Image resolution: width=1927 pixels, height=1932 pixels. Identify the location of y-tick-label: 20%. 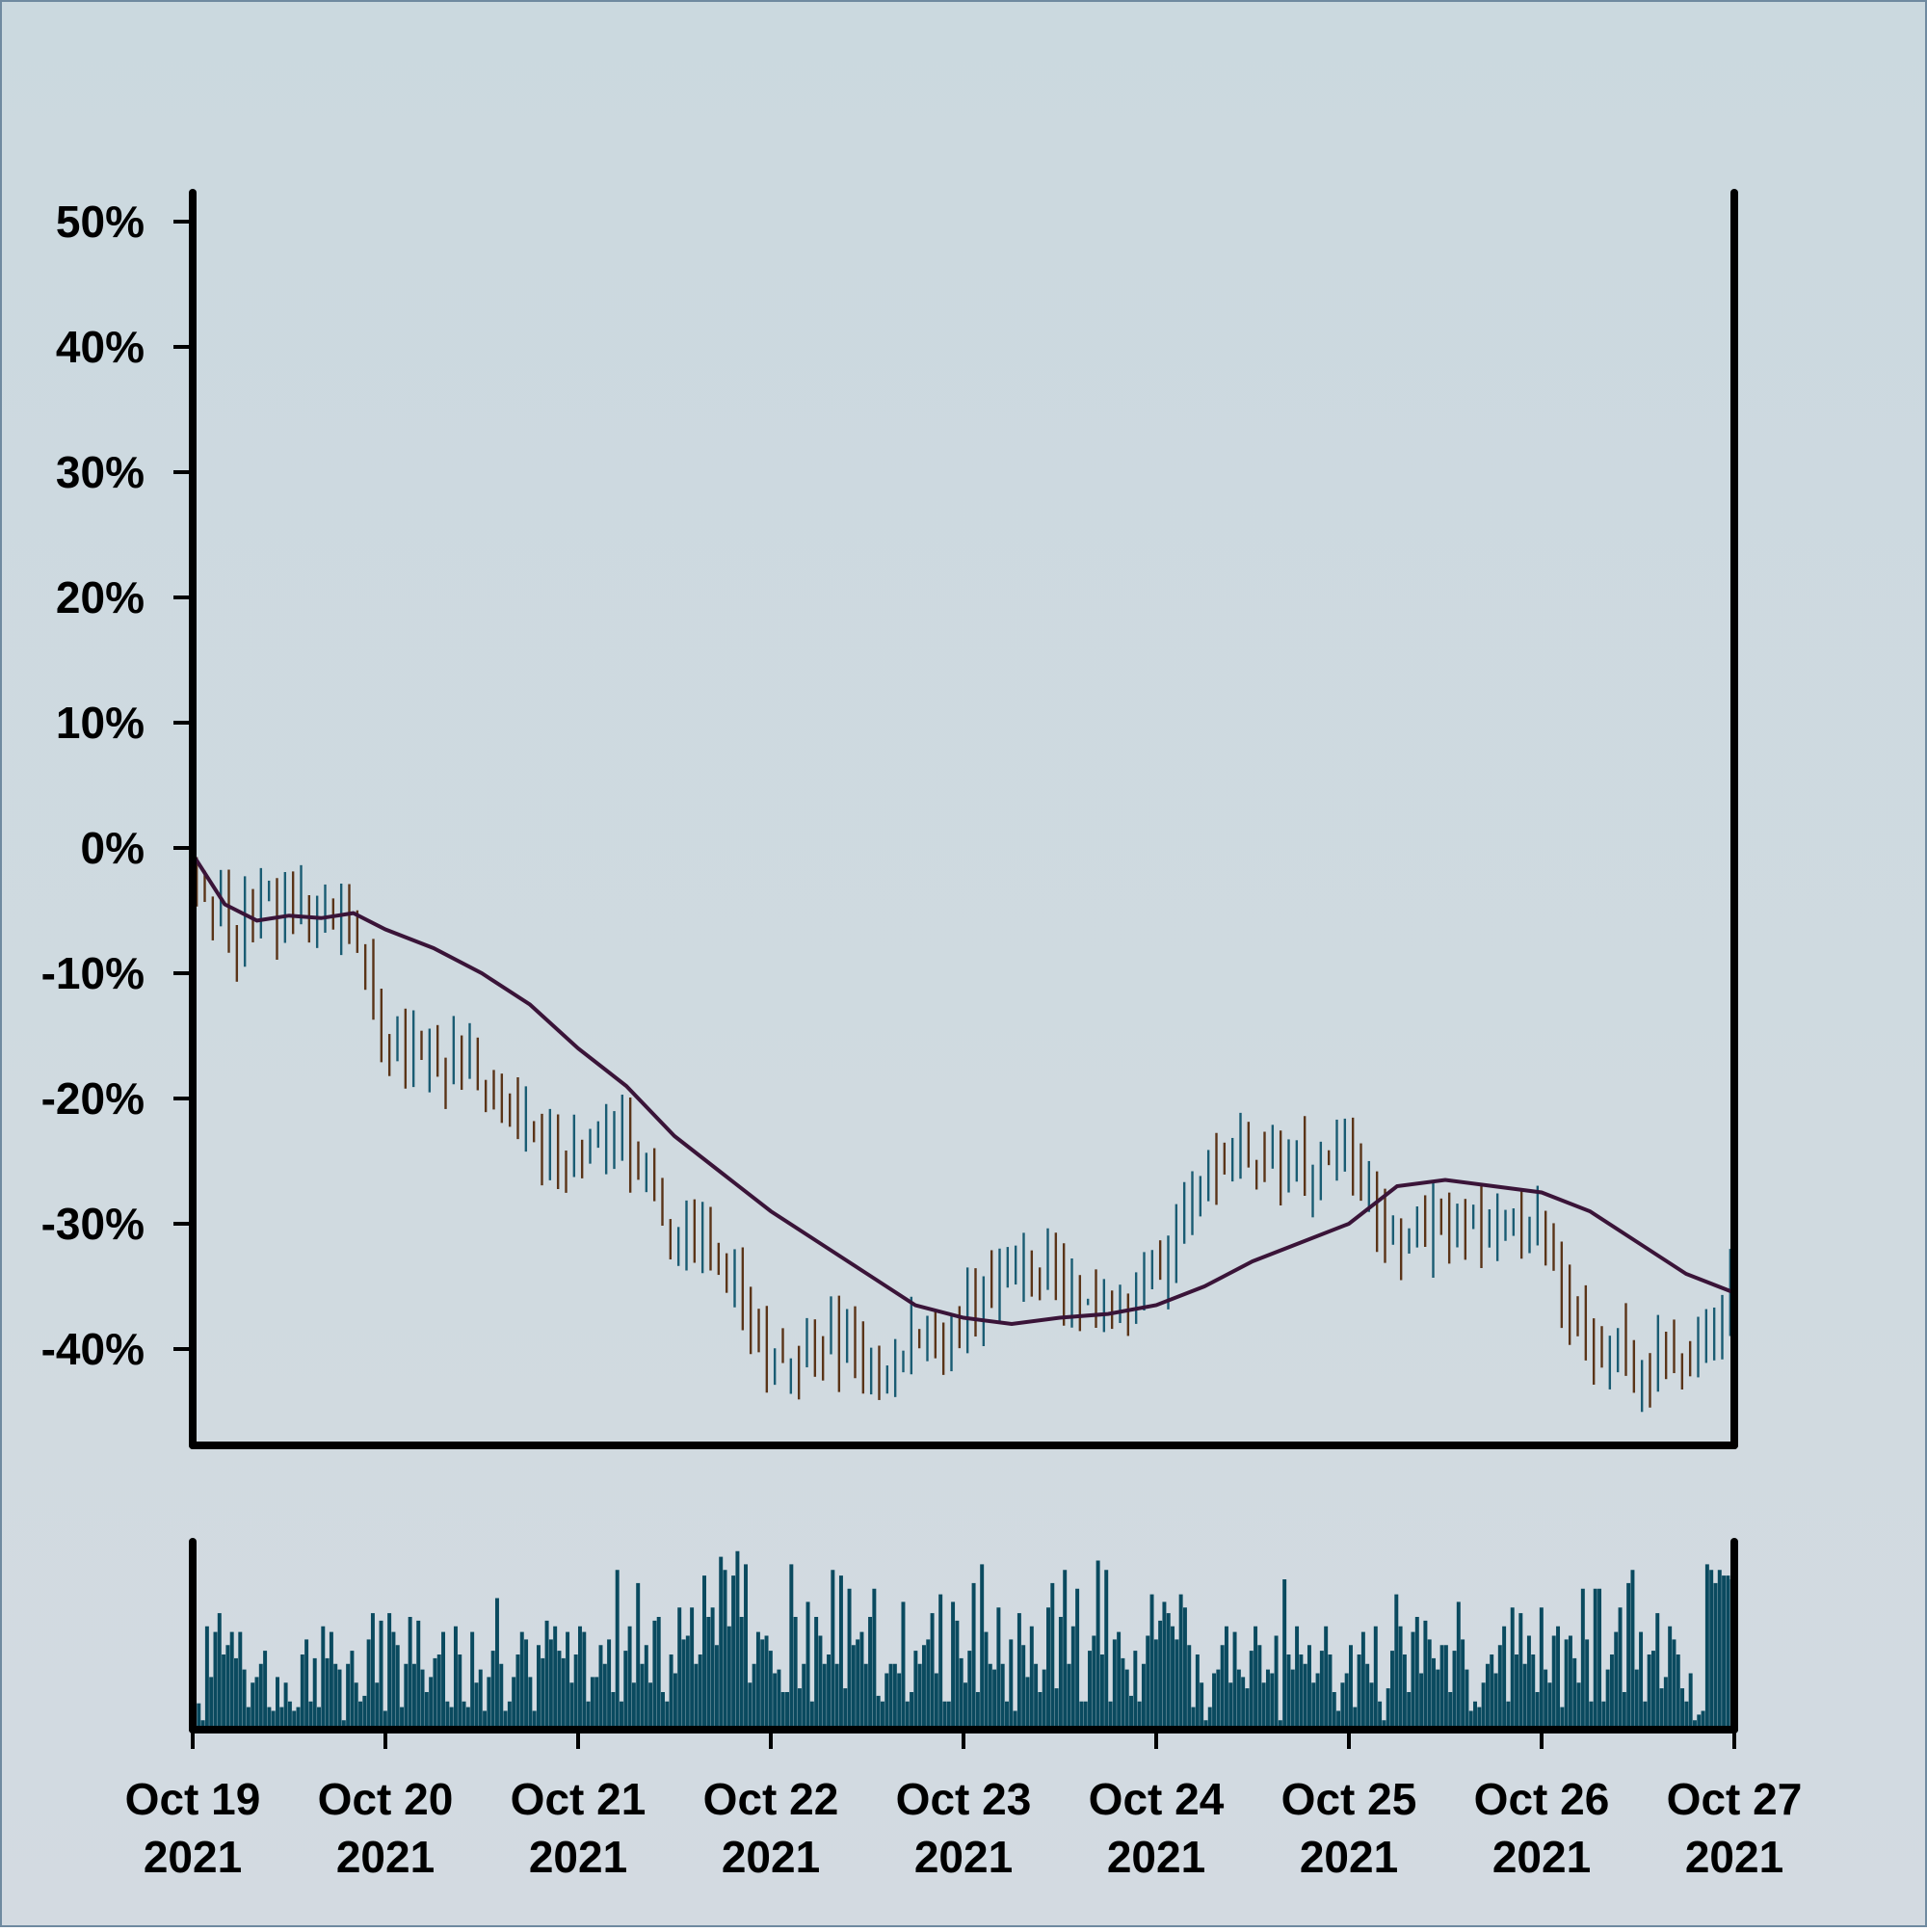
(100, 597).